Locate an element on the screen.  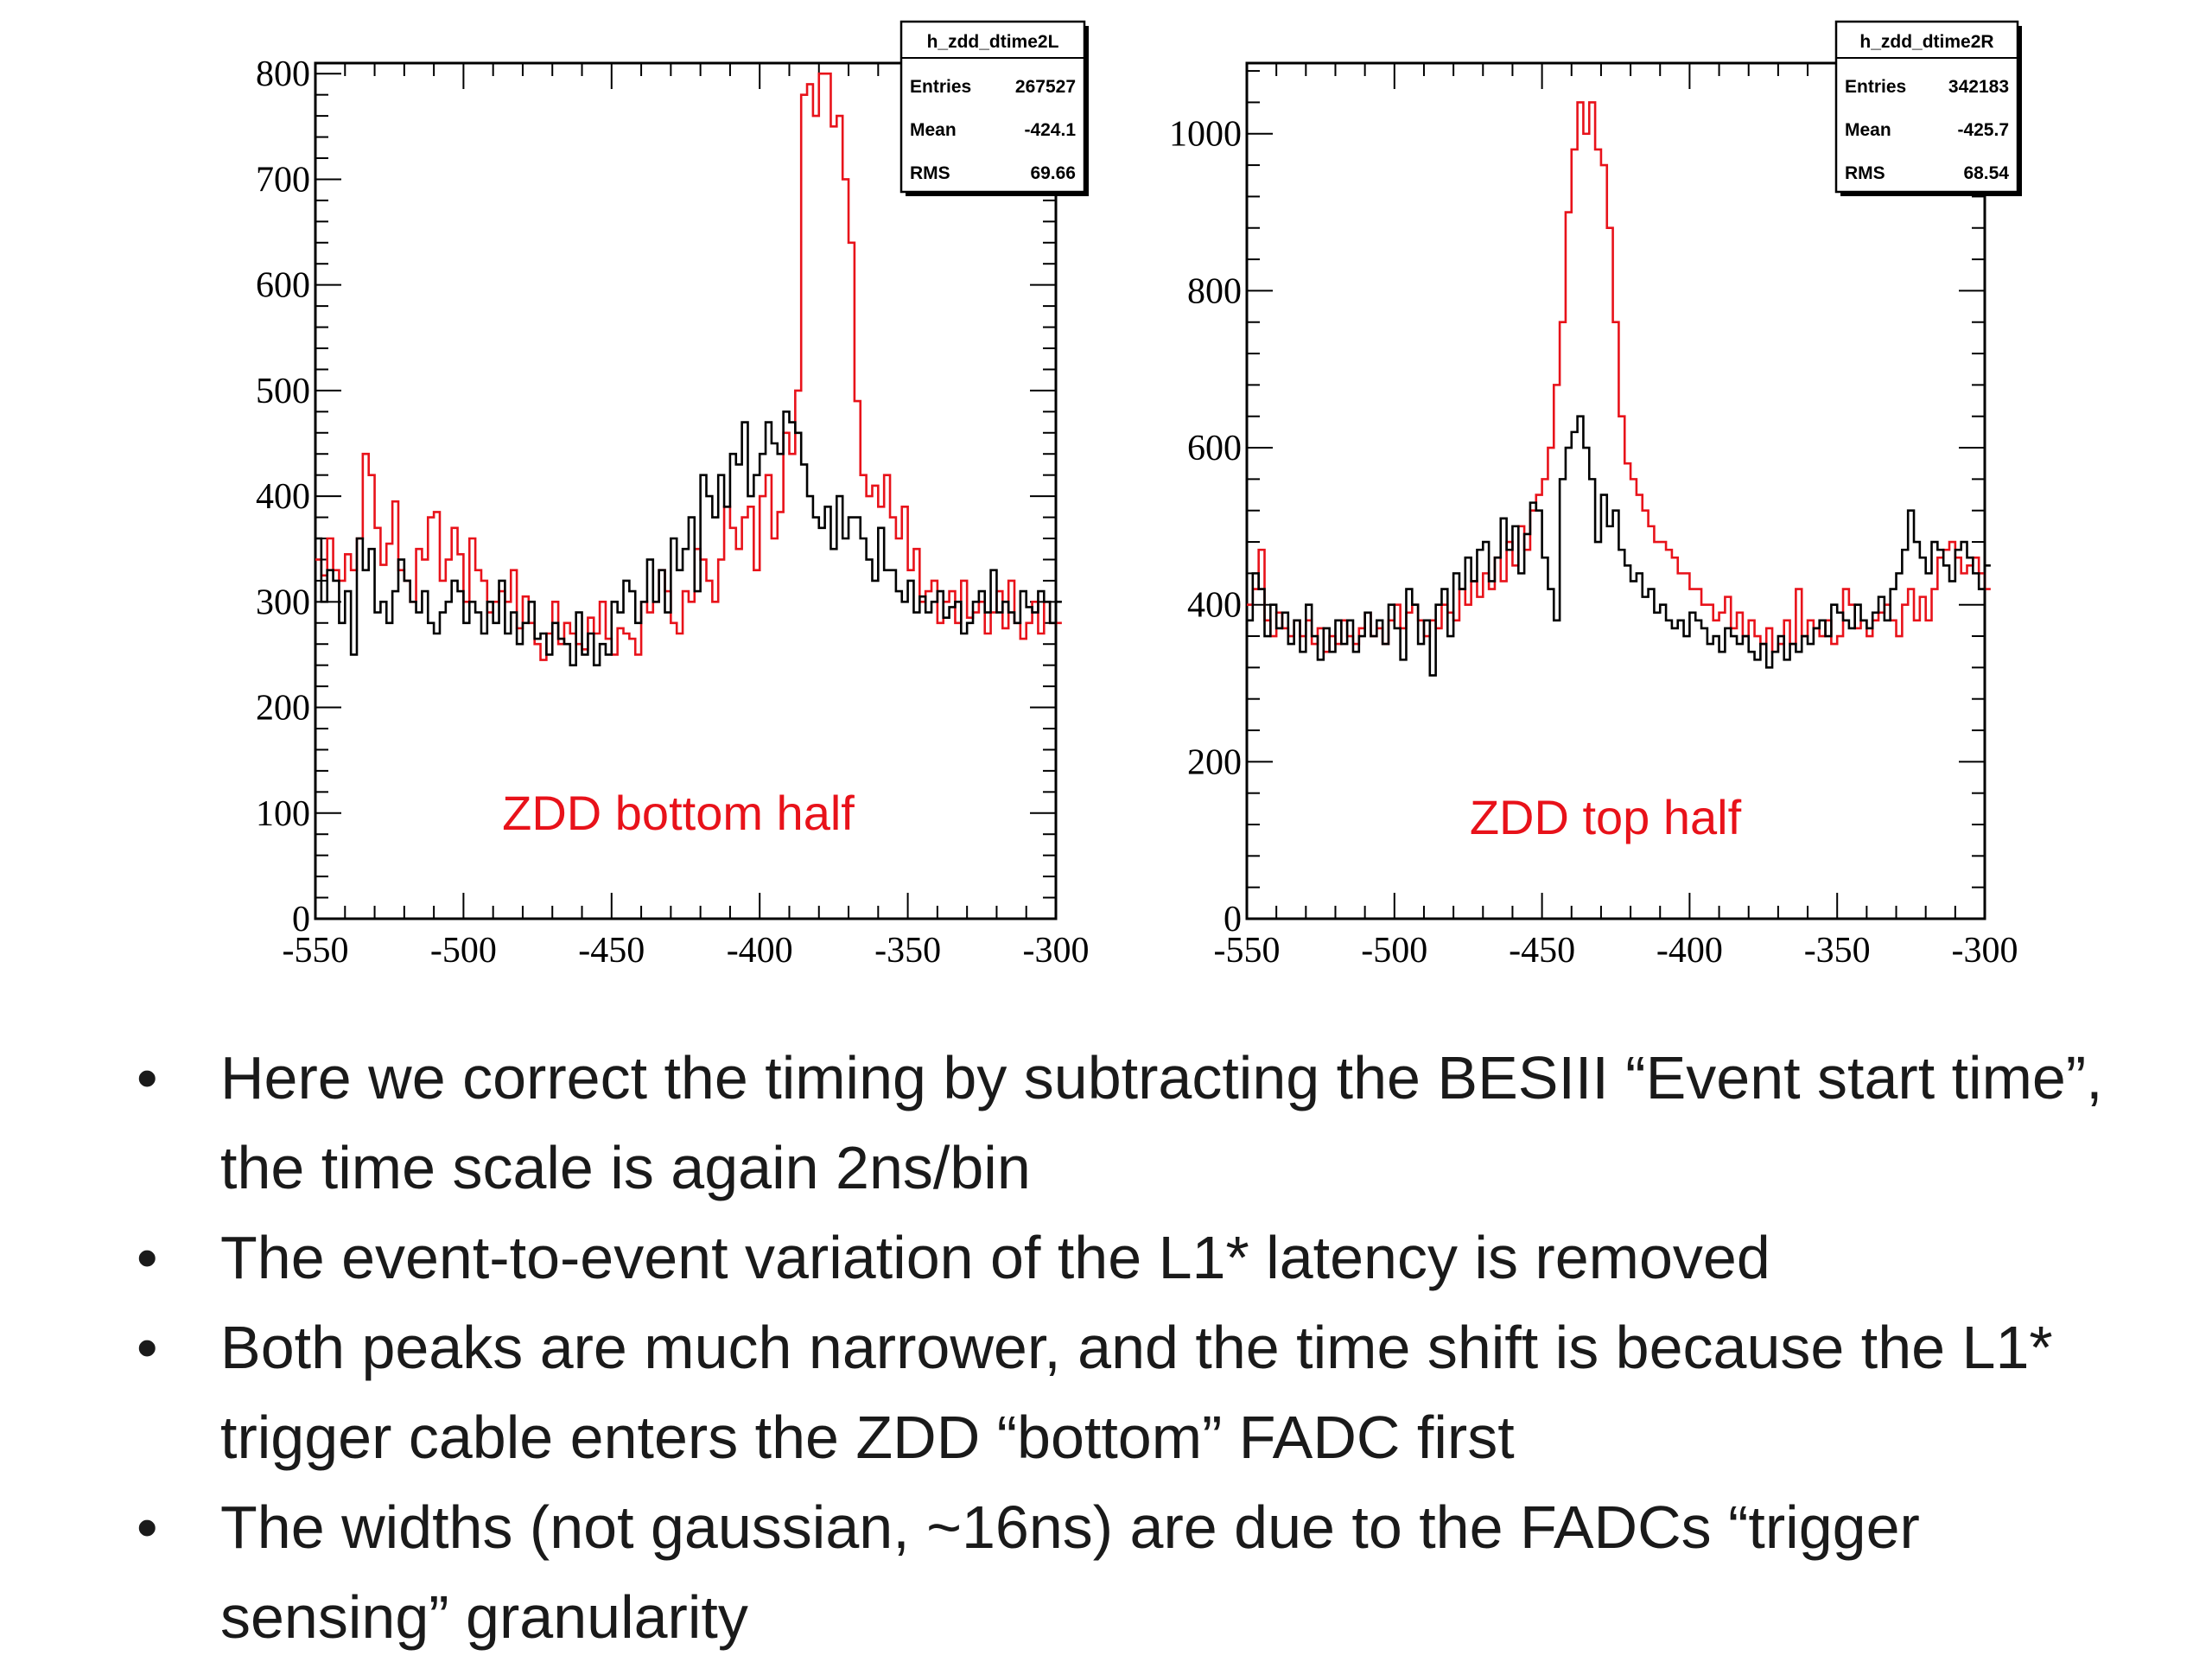
stats-value: 342183 is located at coordinates (1978, 87).